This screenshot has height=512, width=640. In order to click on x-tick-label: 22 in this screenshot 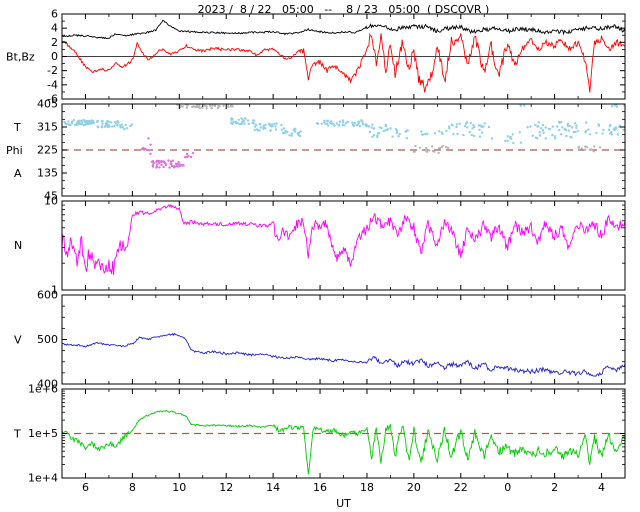, I will do `click(461, 487)`.